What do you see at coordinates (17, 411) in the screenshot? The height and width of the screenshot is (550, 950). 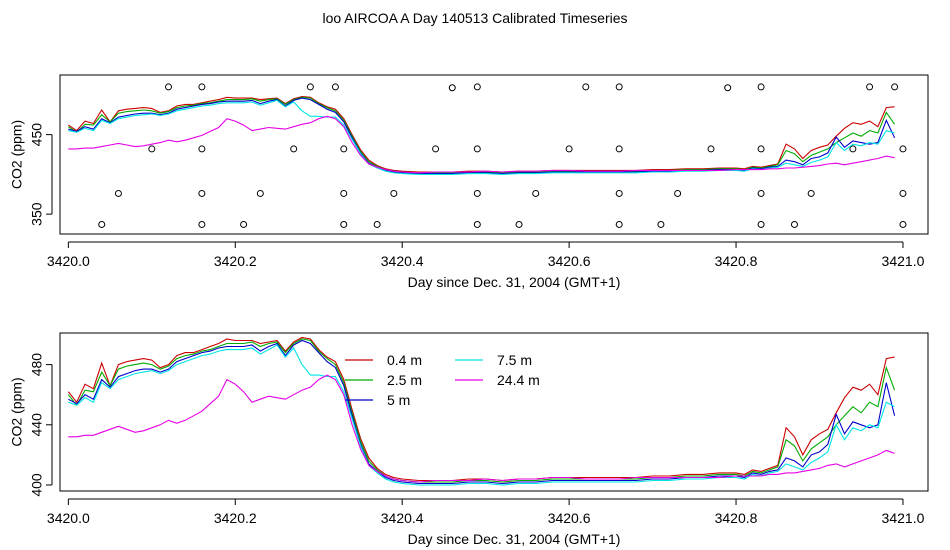 I see `bottom-y-axis-label: CO2 (ppm)` at bounding box center [17, 411].